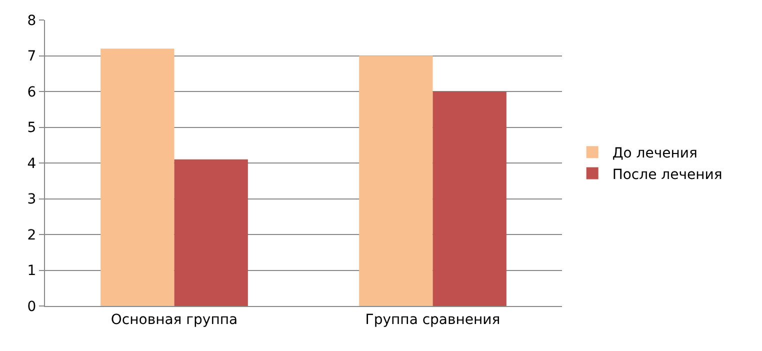 The height and width of the screenshot is (351, 762). What do you see at coordinates (31, 271) in the screenshot?
I see `y-tick-label: 1` at bounding box center [31, 271].